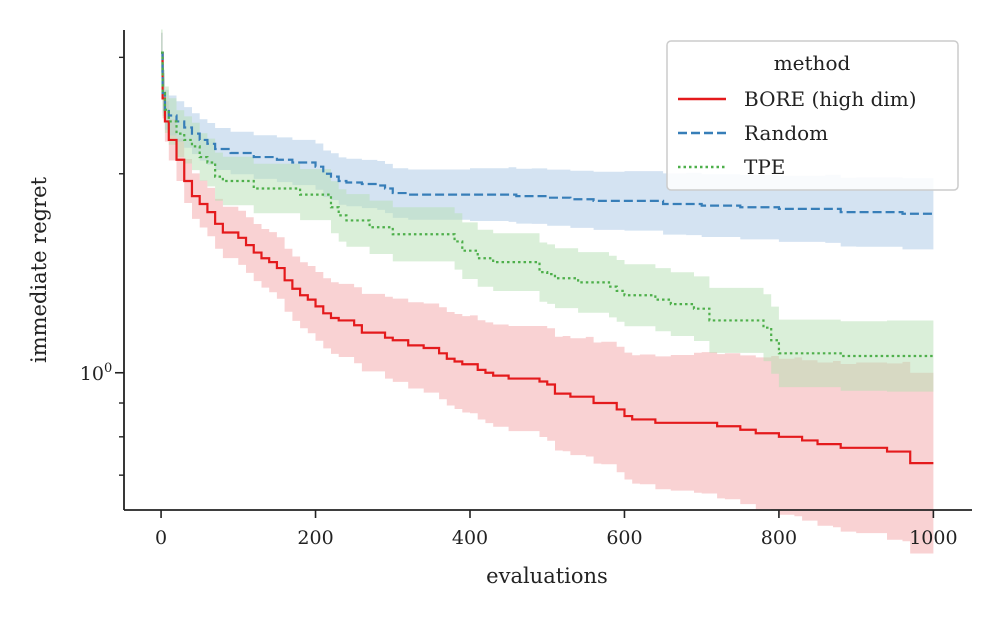  Describe the element at coordinates (624, 538) in the screenshot. I see `x-tick-label: 600` at that location.